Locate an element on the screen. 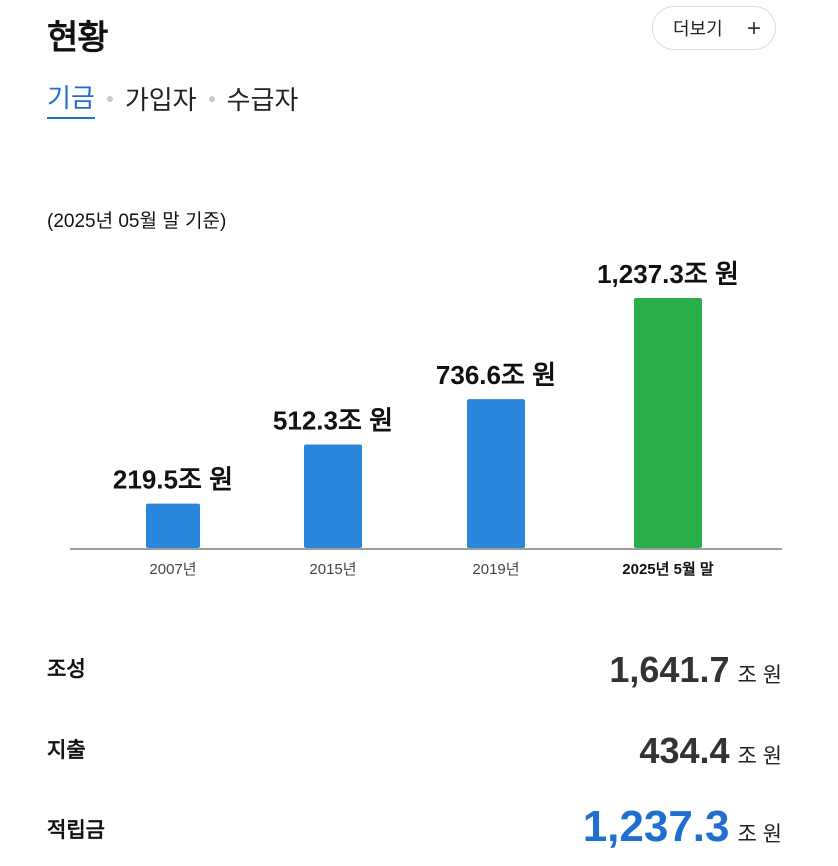 The width and height of the screenshot is (838, 866). stat-row-raised: 조성 1,641.7 조 원 is located at coordinates (414, 666).